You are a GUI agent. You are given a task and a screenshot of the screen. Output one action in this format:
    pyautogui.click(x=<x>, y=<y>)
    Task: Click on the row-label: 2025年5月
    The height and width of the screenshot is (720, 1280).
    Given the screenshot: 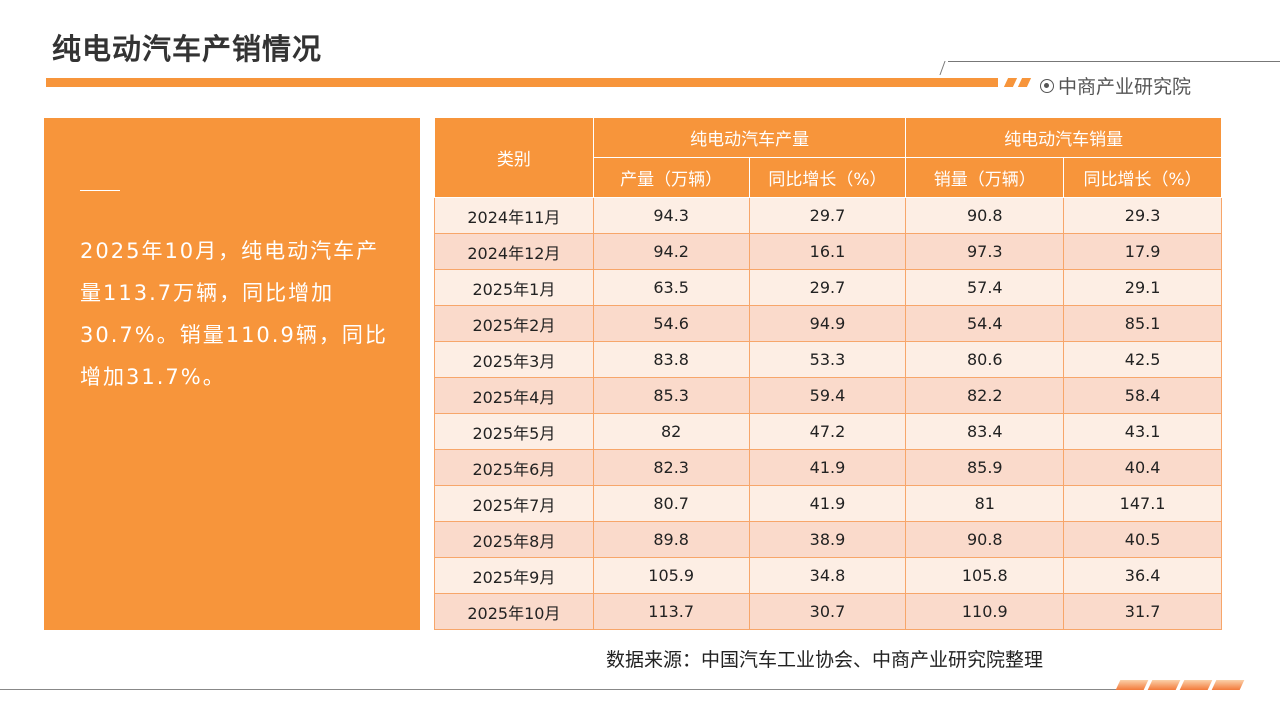 What is the action you would take?
    pyautogui.click(x=514, y=431)
    